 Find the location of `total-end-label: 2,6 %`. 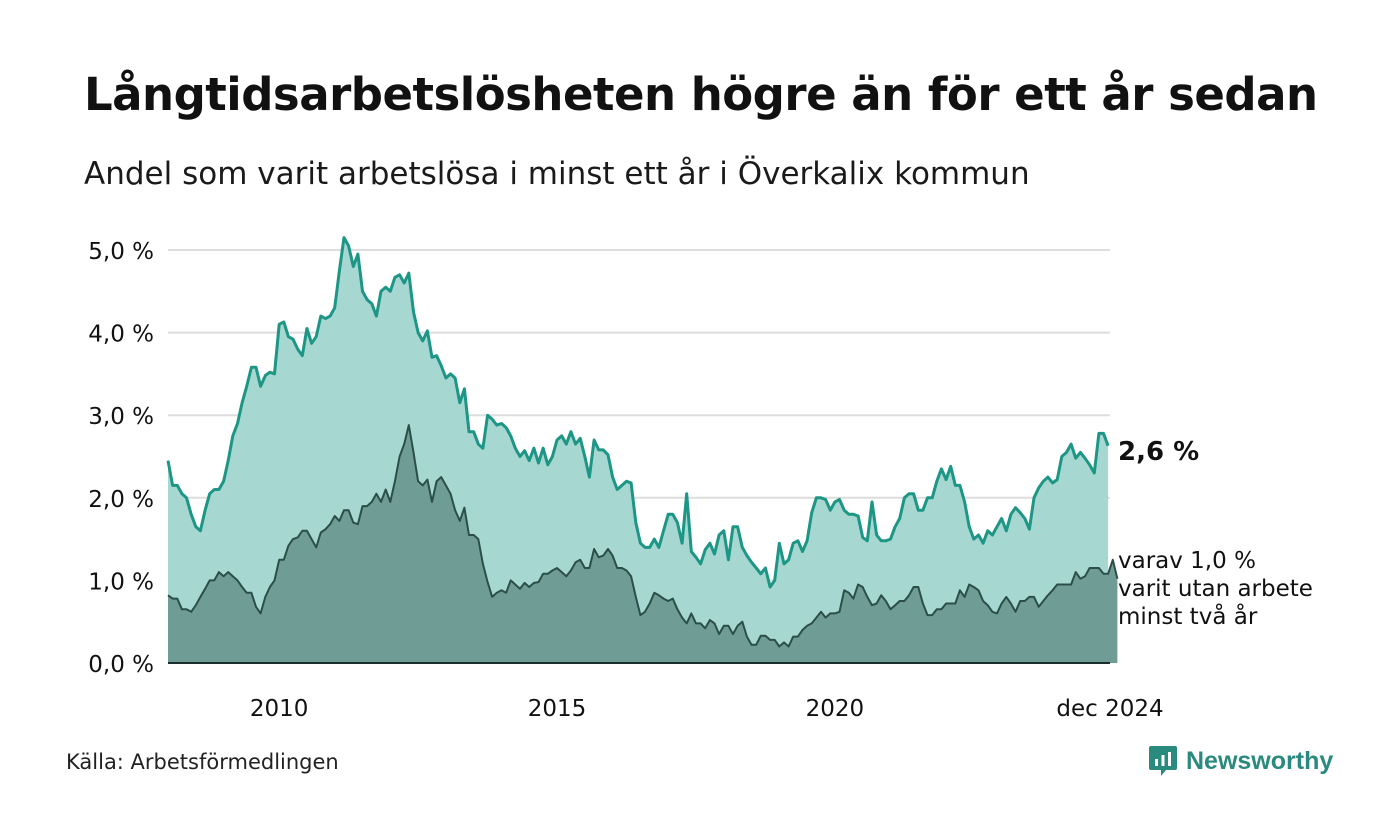

total-end-label: 2,6 % is located at coordinates (1158, 452).